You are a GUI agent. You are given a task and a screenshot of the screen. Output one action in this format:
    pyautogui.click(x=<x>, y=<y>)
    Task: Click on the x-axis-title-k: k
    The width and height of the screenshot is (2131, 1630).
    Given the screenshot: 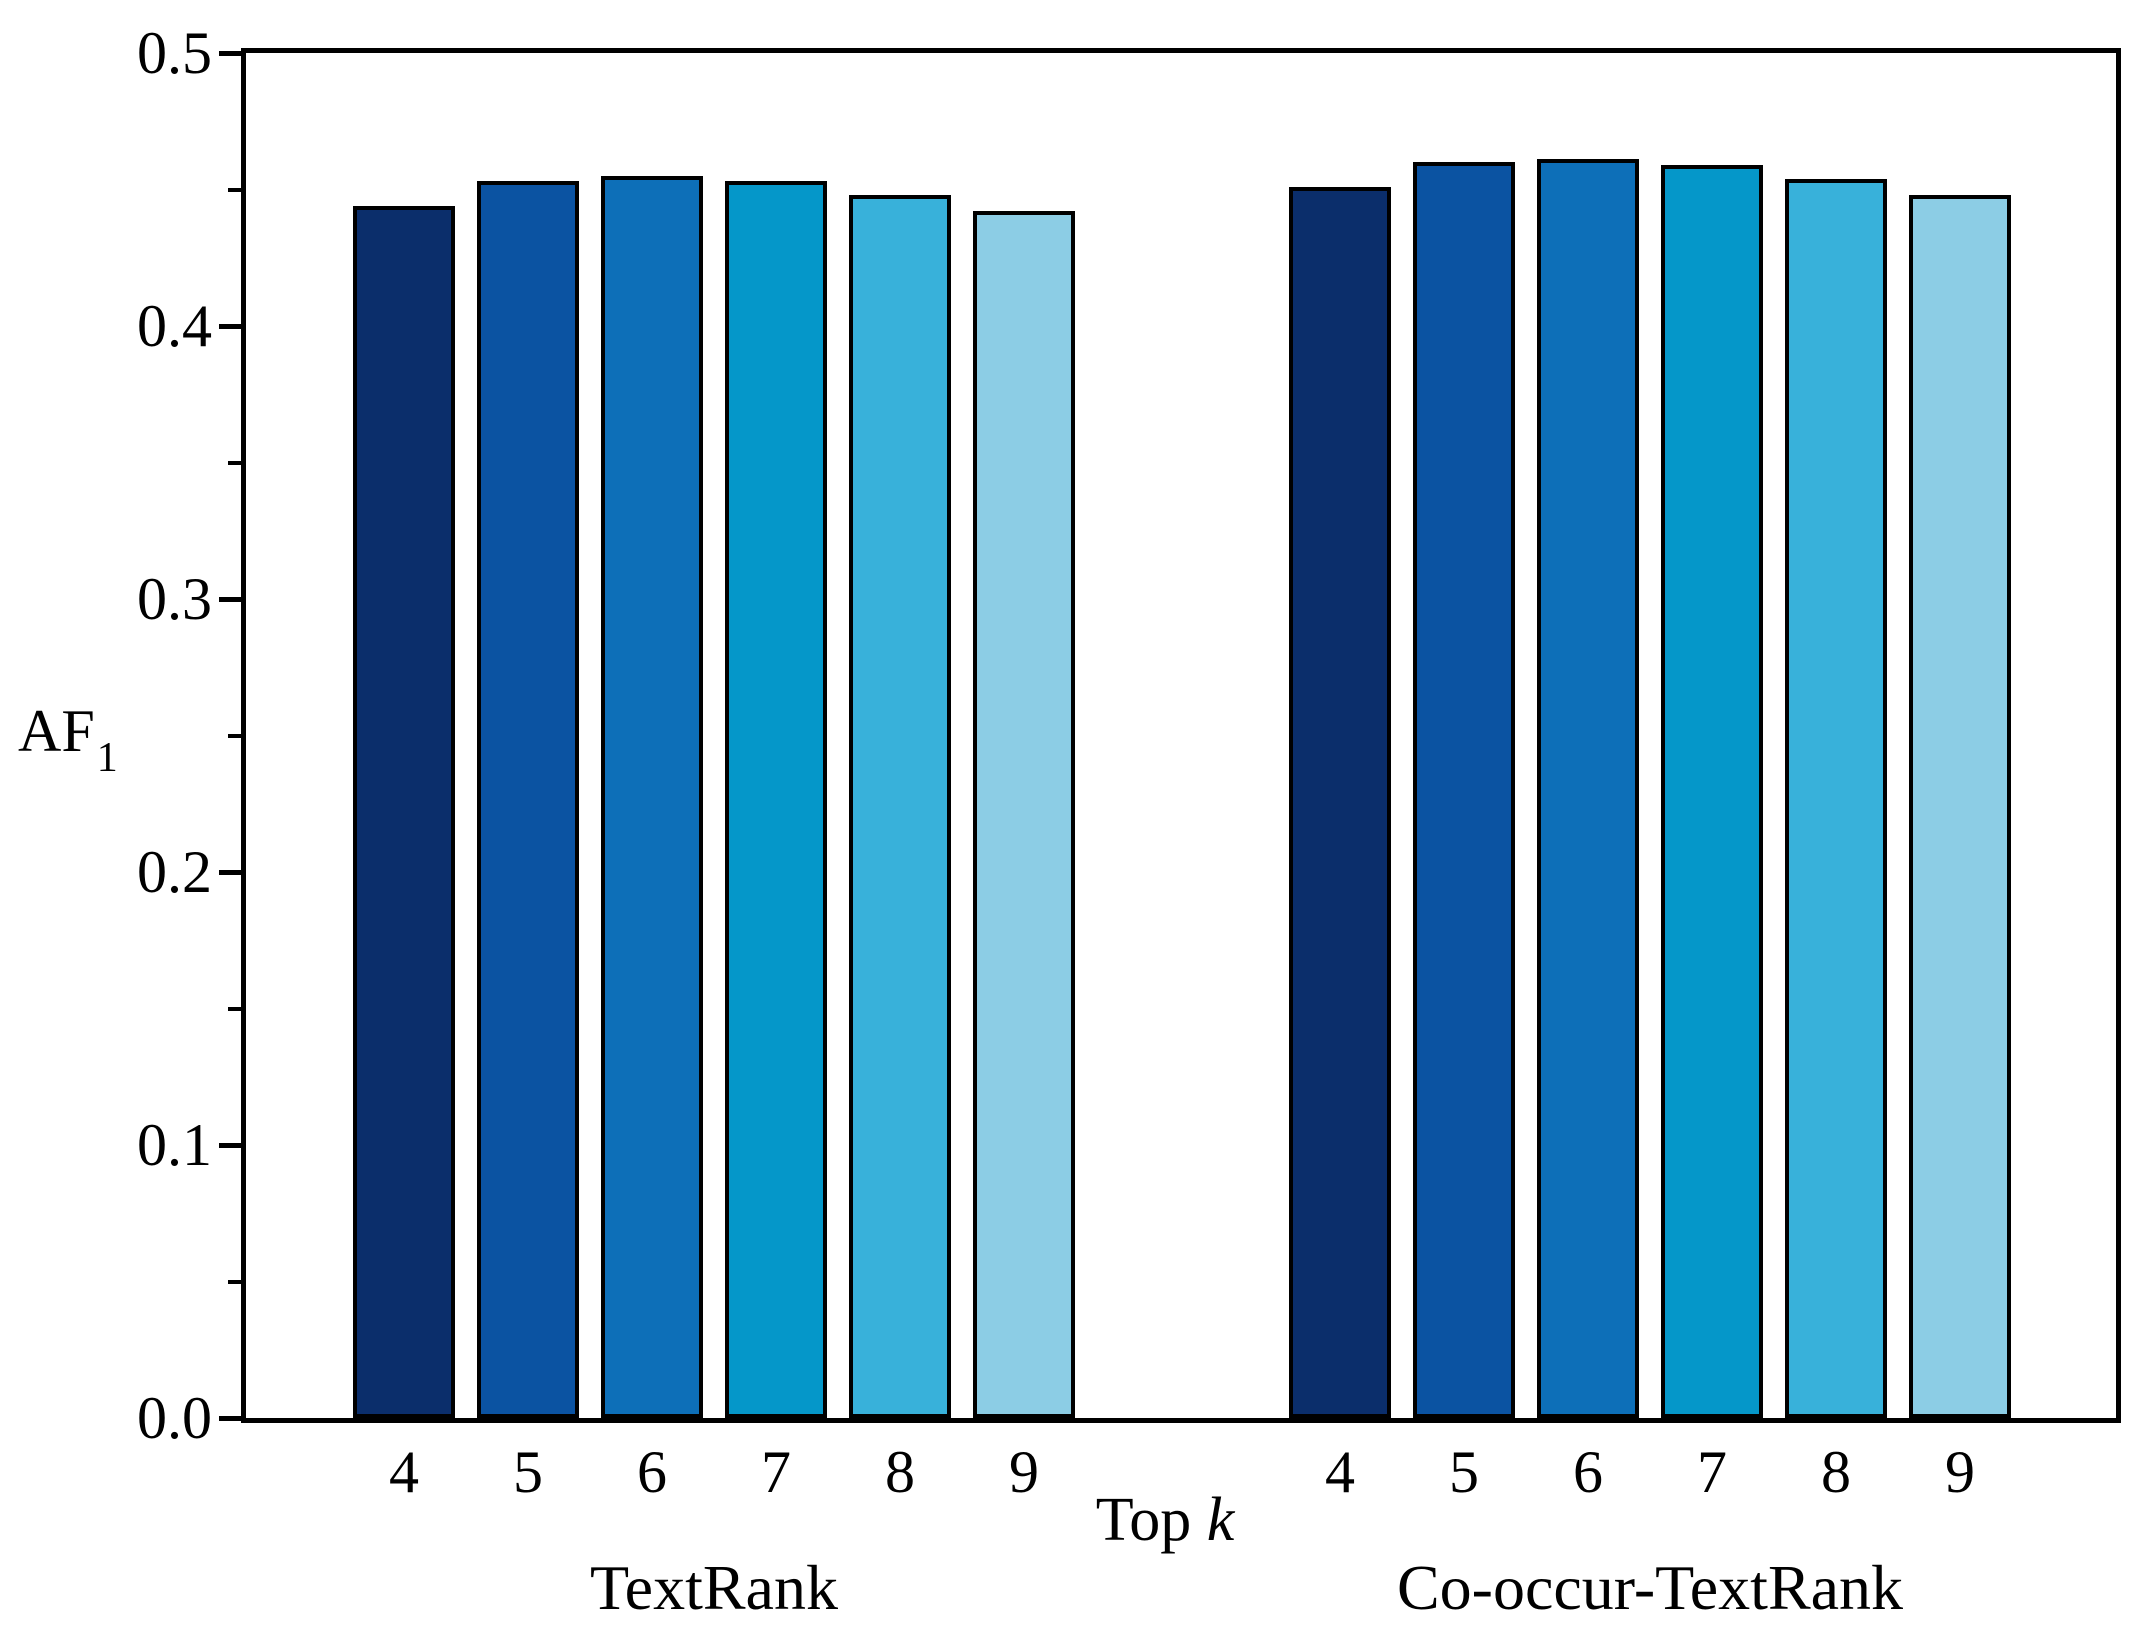 What is the action you would take?
    pyautogui.click(x=1220, y=1520)
    